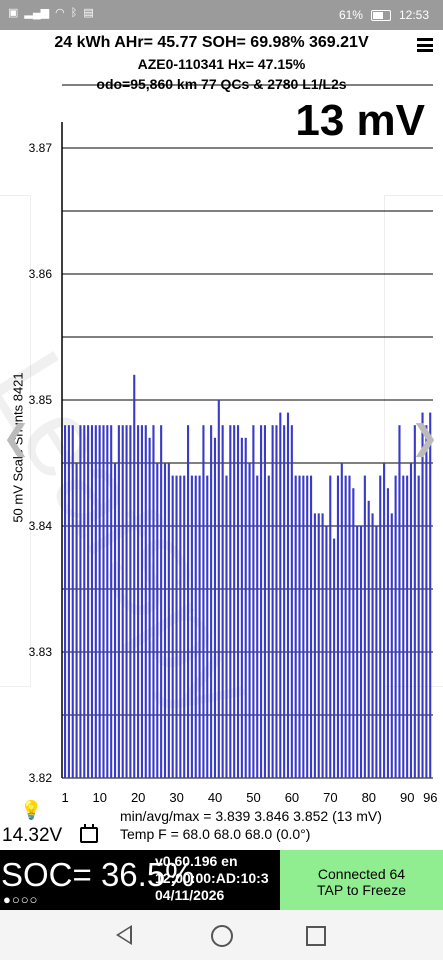  Describe the element at coordinates (316, 936) in the screenshot. I see `recent-apps-icon` at that location.